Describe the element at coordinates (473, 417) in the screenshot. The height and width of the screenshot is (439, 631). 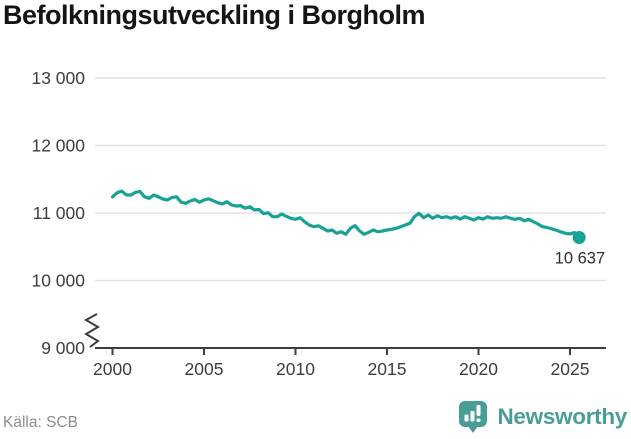
I see `newsworthy-bubble-icon` at that location.